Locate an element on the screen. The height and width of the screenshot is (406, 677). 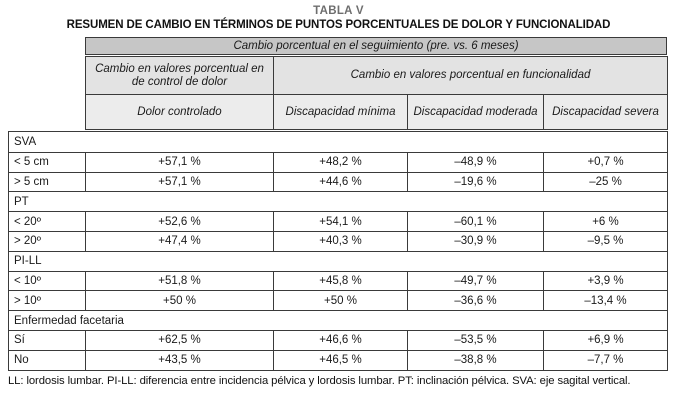
row-label: < 10º is located at coordinates (47, 281).